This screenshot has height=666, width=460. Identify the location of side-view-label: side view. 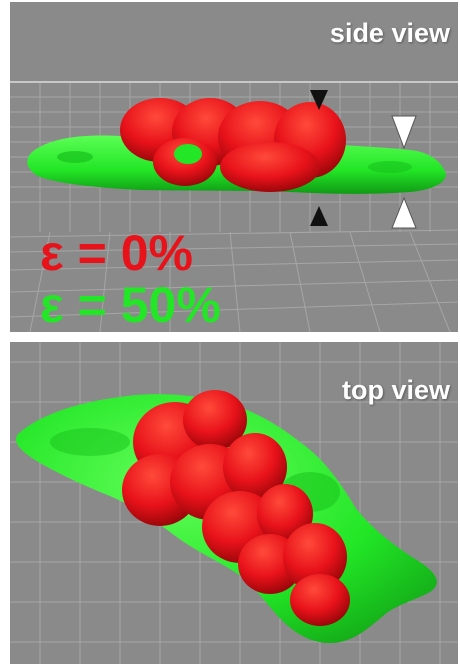
(389, 33).